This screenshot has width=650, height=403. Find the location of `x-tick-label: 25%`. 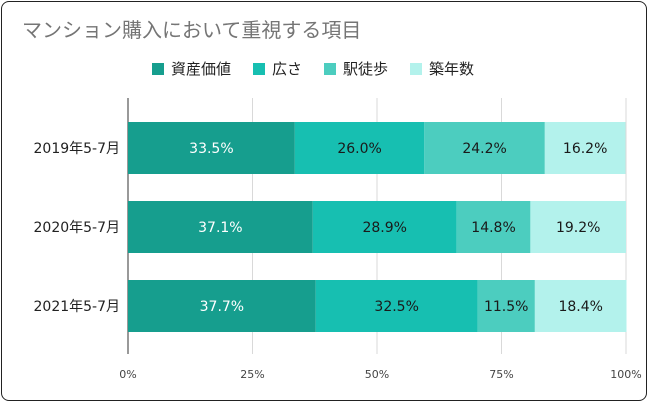

x-tick-label: 25% is located at coordinates (252, 374).